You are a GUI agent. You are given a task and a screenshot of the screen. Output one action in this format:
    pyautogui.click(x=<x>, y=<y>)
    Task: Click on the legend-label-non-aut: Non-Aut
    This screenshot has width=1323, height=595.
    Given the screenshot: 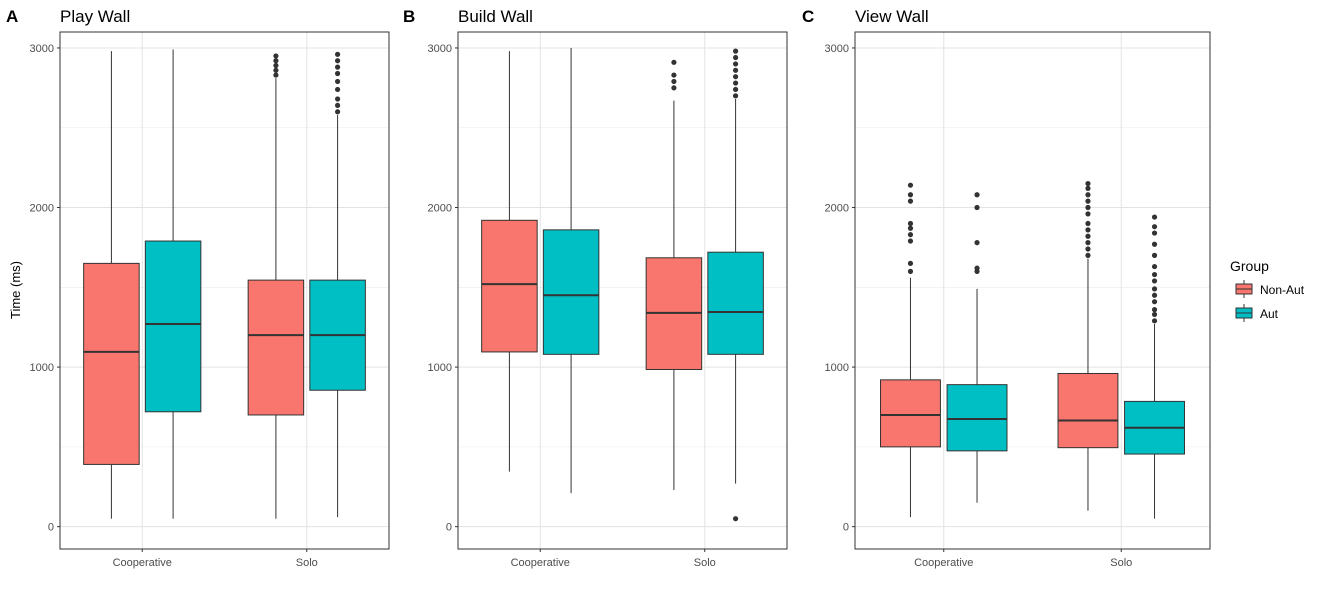 What is the action you would take?
    pyautogui.click(x=1282, y=290)
    